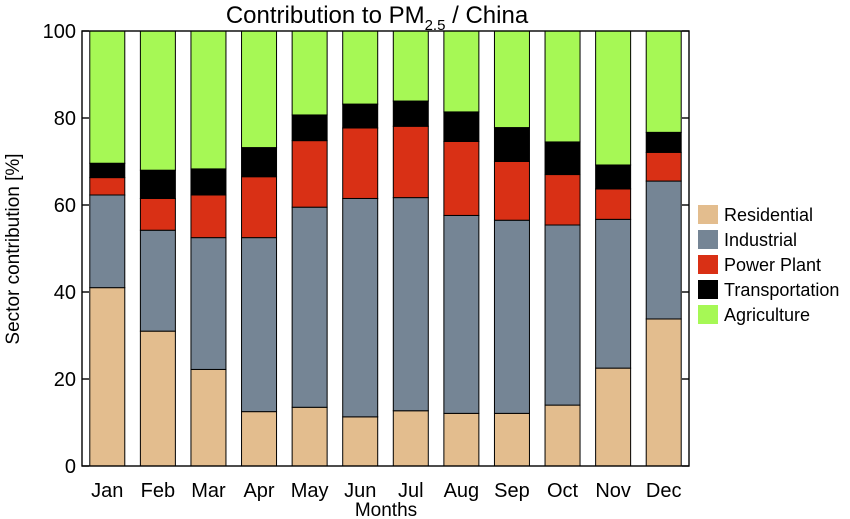 This screenshot has width=850, height=519. I want to click on chart-title: Contribution to PM2.5 / China, so click(377, 18).